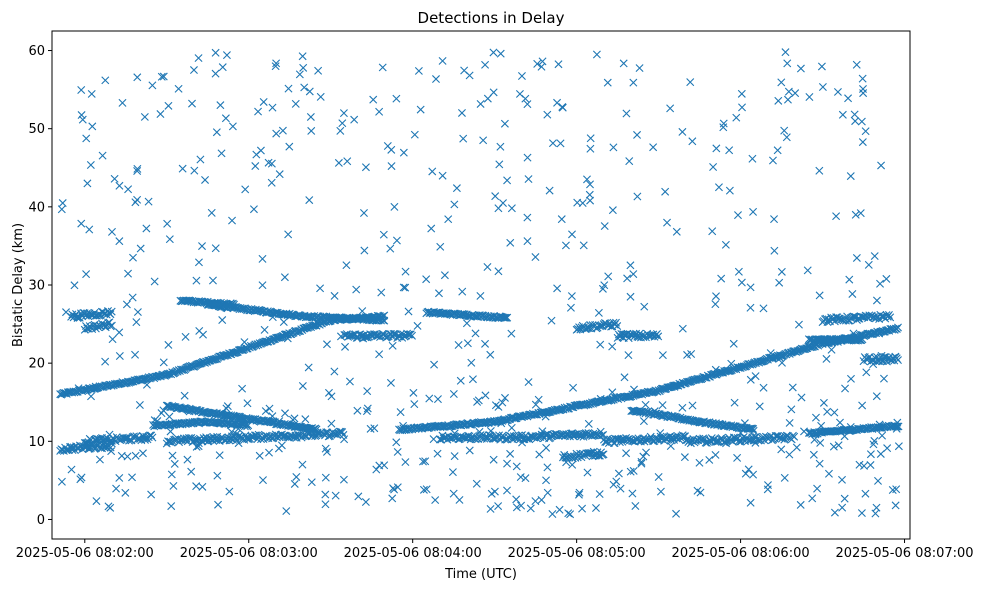 This screenshot has height=590, width=989. Describe the element at coordinates (413, 553) in the screenshot. I see `x-tick-label: 2025-05-06 08:04:00` at that location.